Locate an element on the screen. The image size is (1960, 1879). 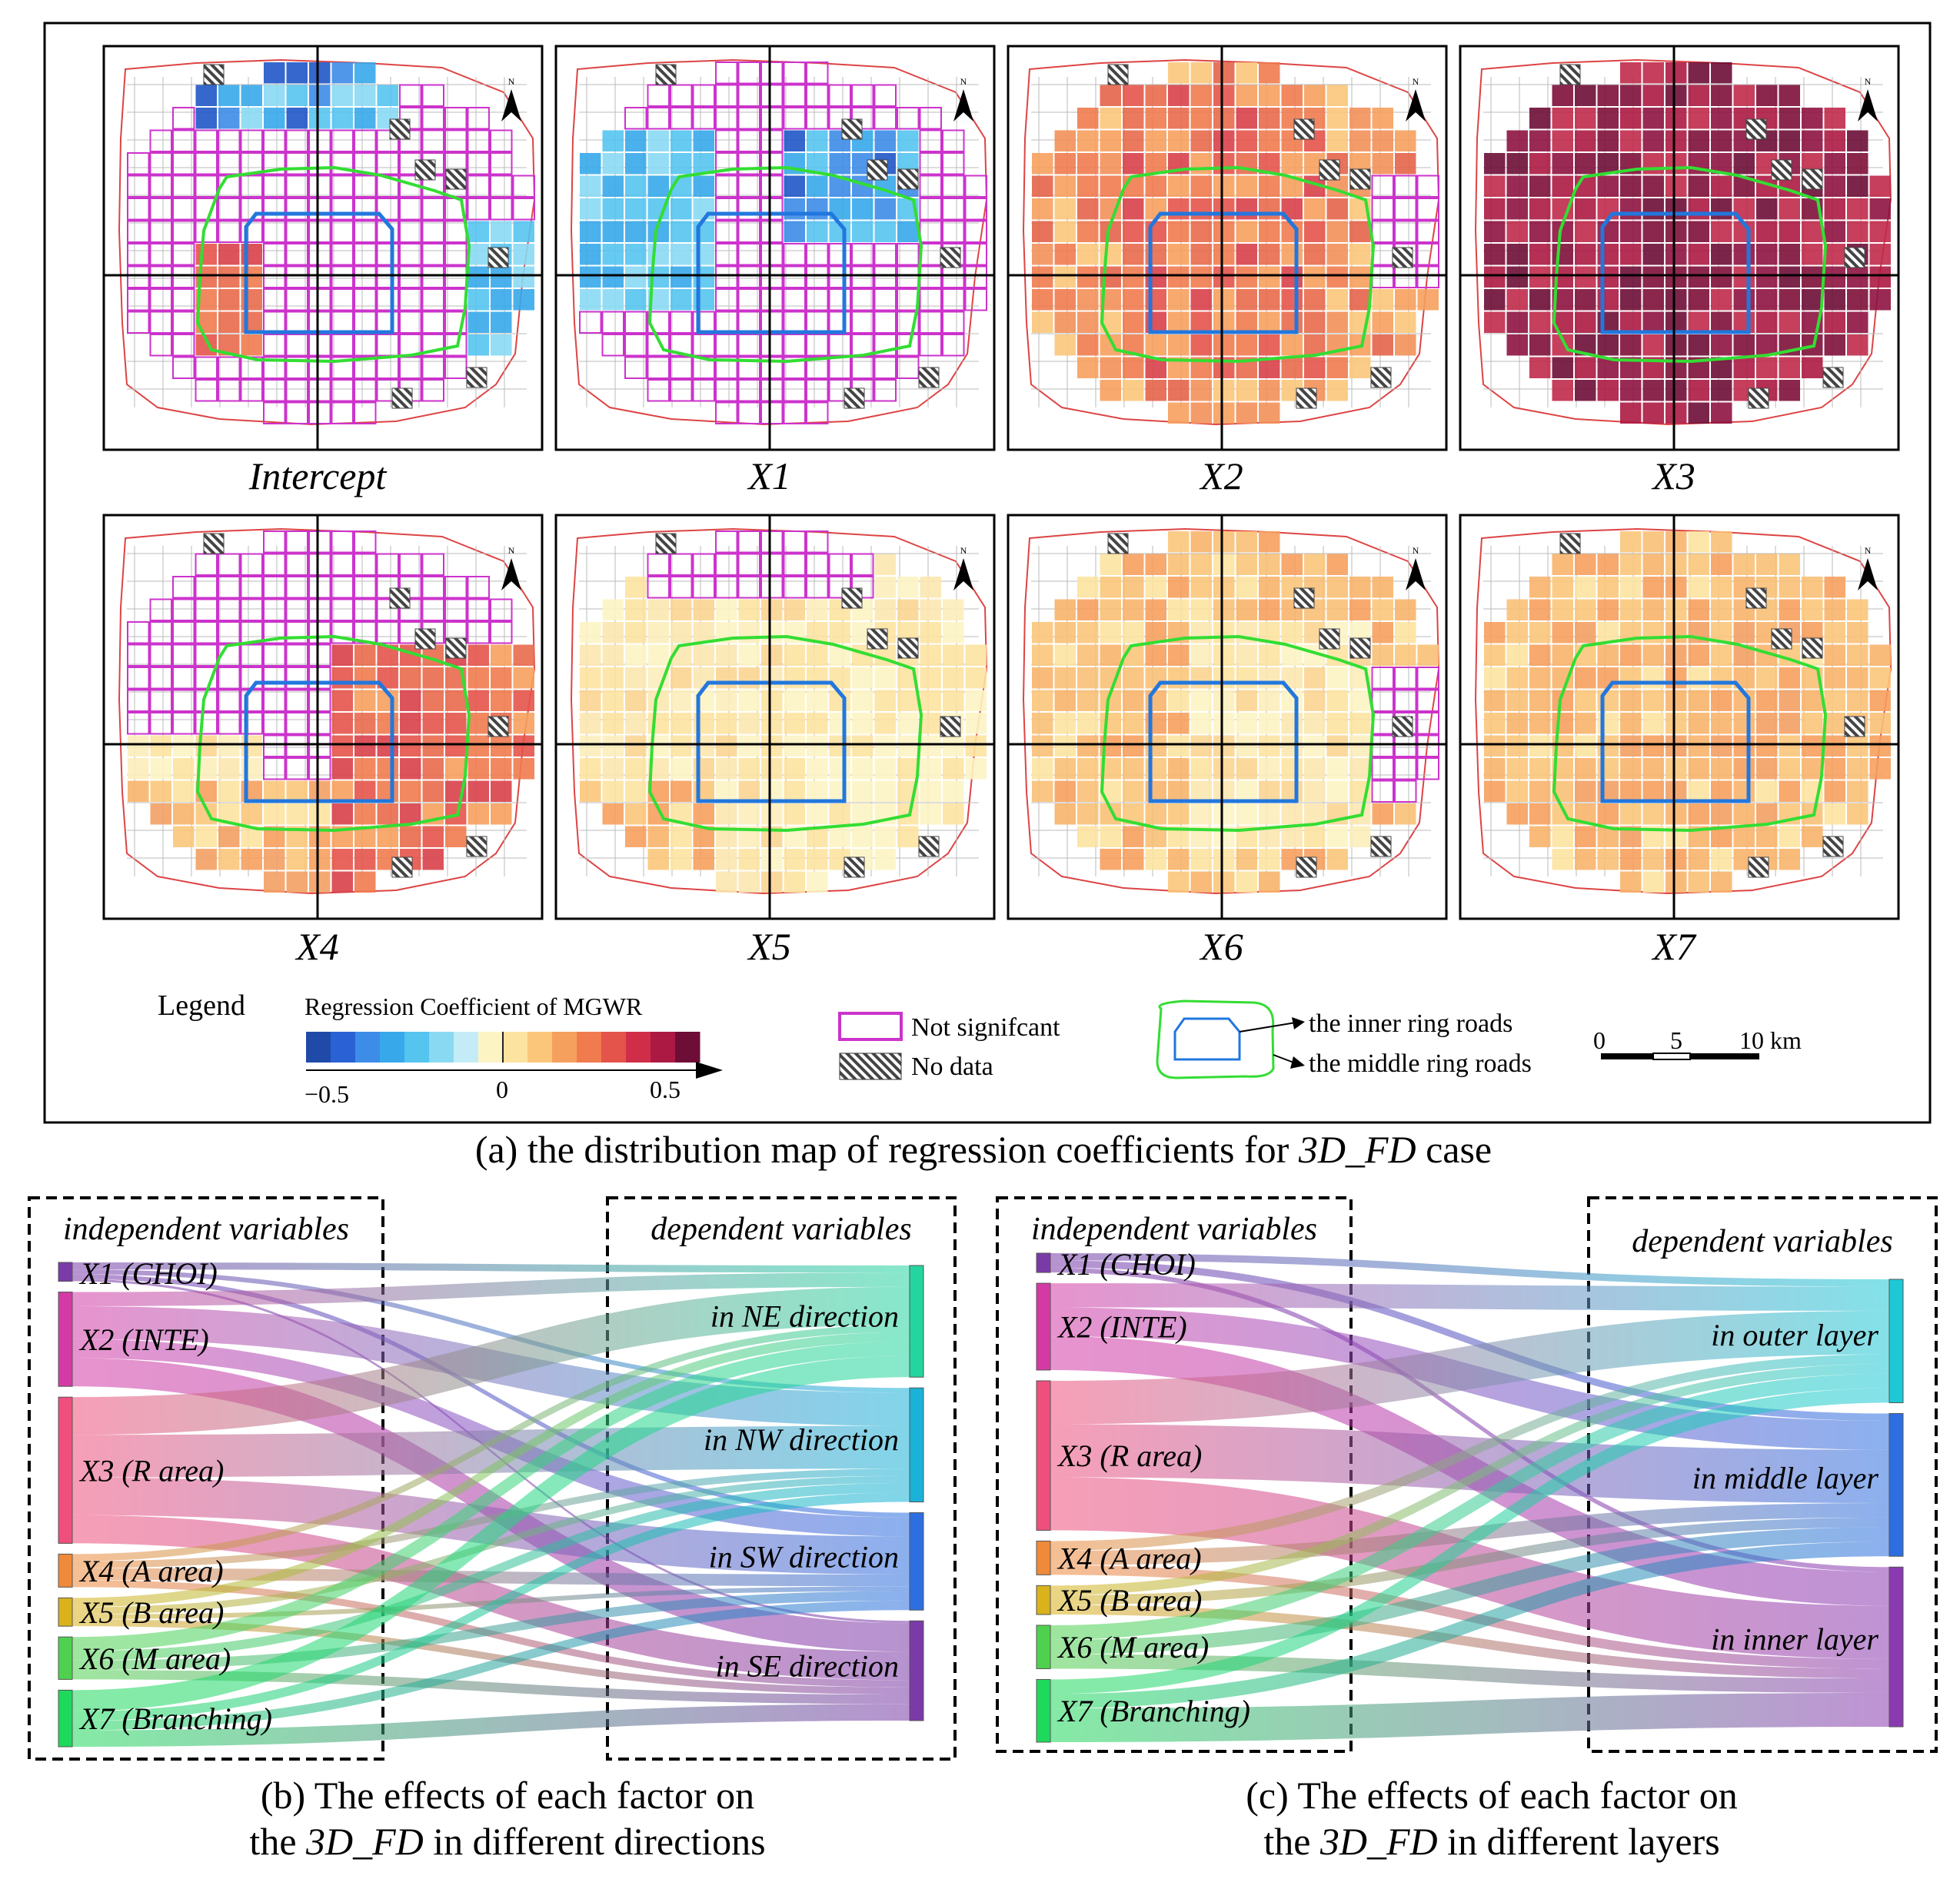
target-label: in NW direction is located at coordinates (801, 1440).